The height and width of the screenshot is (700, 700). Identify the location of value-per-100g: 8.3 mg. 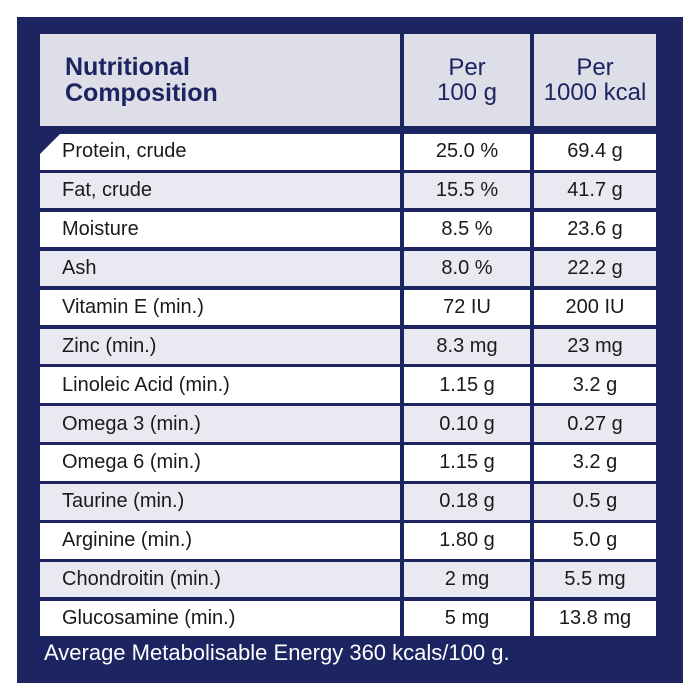
(467, 346).